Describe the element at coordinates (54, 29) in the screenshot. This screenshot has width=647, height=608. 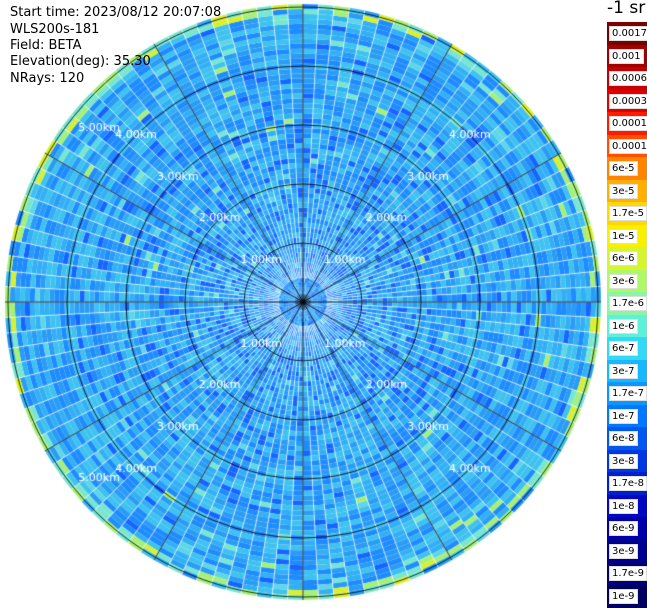
I see `instrument-label: WLS200s-181` at that location.